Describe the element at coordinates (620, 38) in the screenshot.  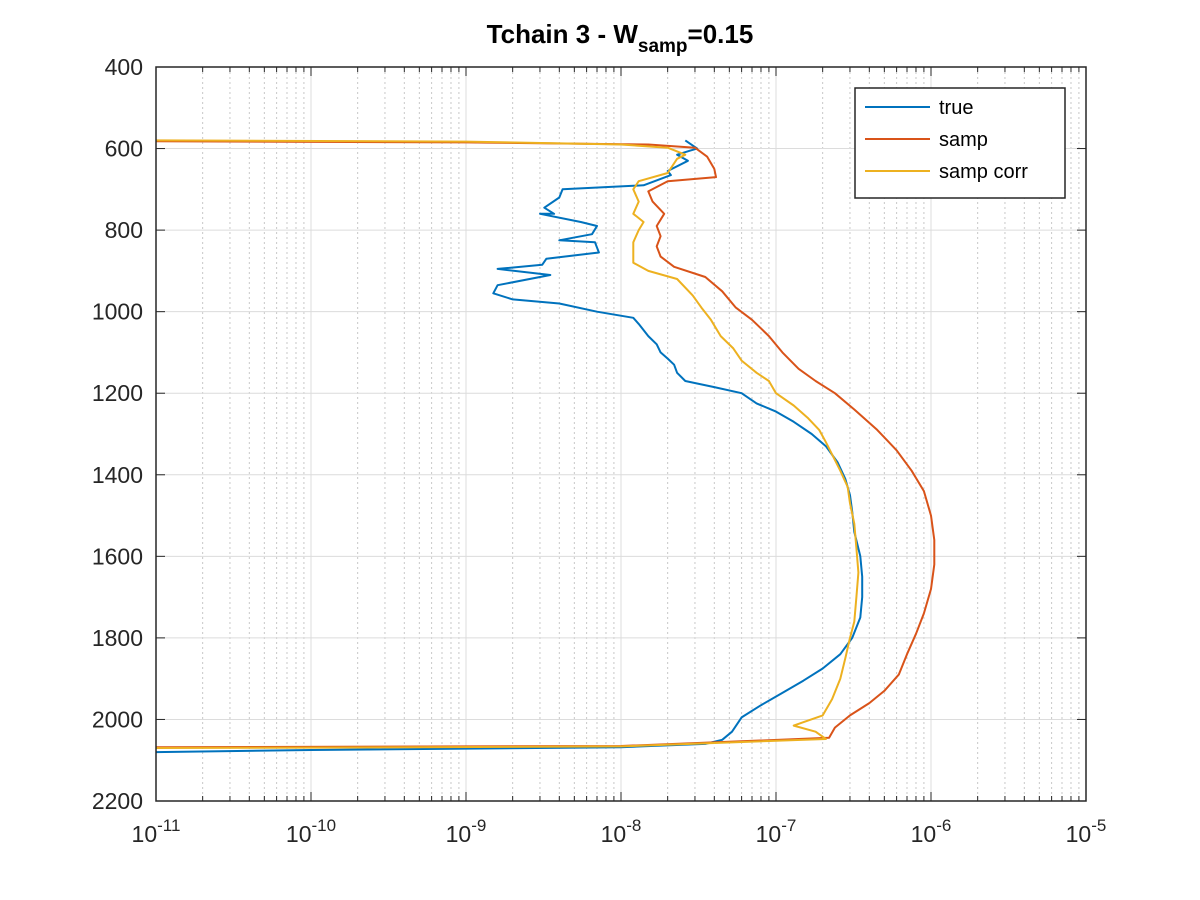
I see `chart-title: Tchain 3 - Wsamp=0.15` at that location.